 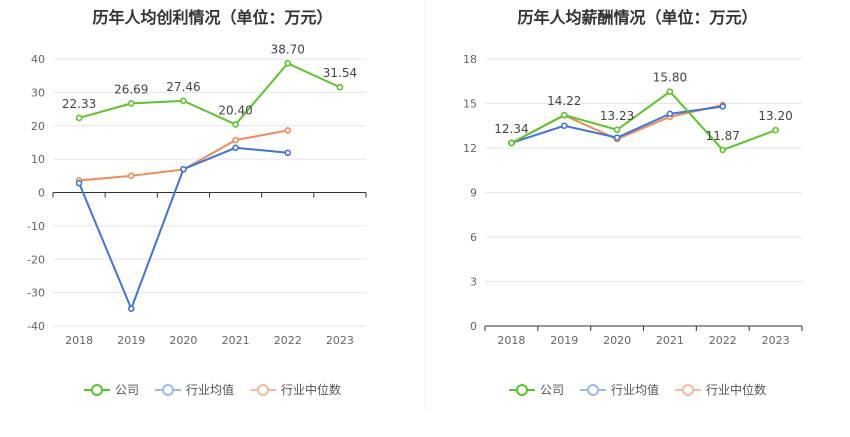 What do you see at coordinates (470, 148) in the screenshot?
I see `y-tick-label: 12` at bounding box center [470, 148].